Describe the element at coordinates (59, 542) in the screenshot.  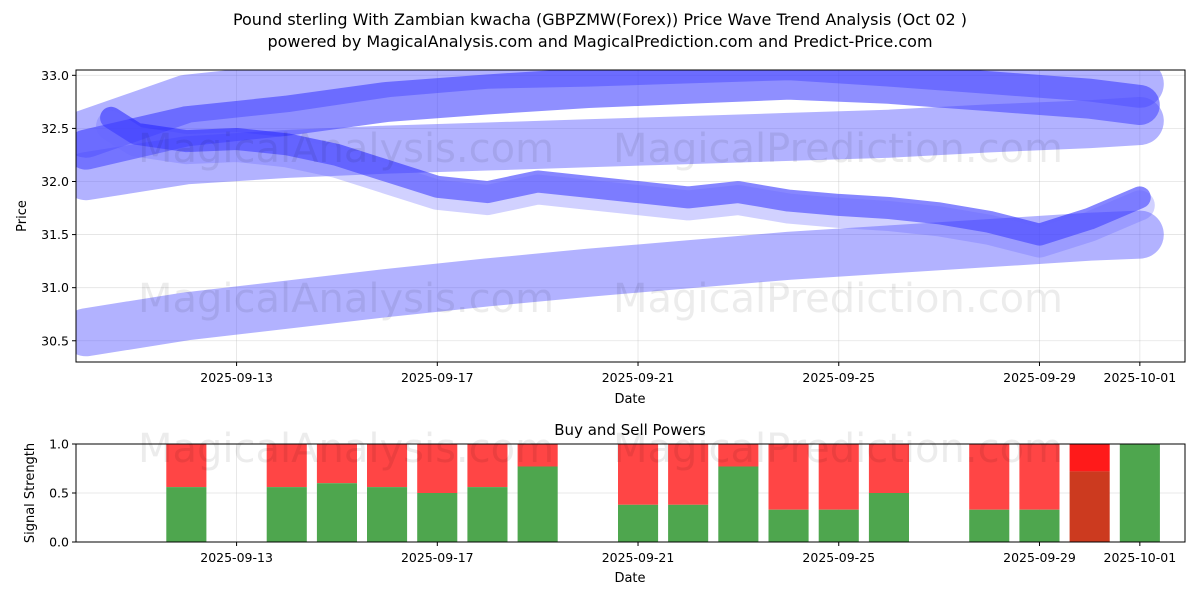
I see `signal-y-tick-label: 0.0` at that location.